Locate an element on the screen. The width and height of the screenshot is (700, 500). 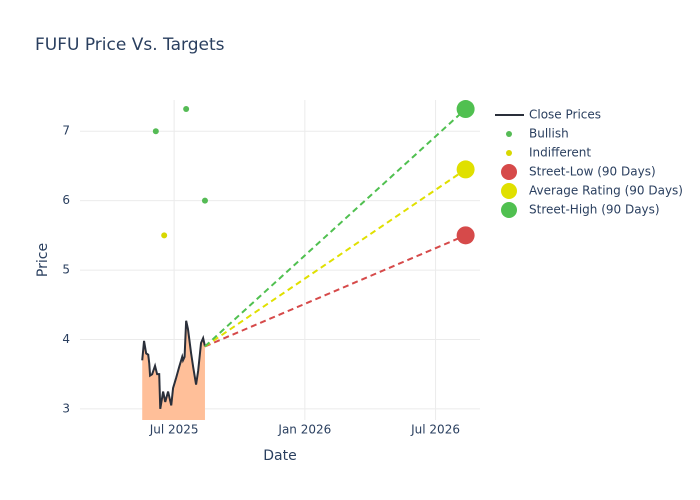
y-tick-label: 5 is located at coordinates (66, 270).